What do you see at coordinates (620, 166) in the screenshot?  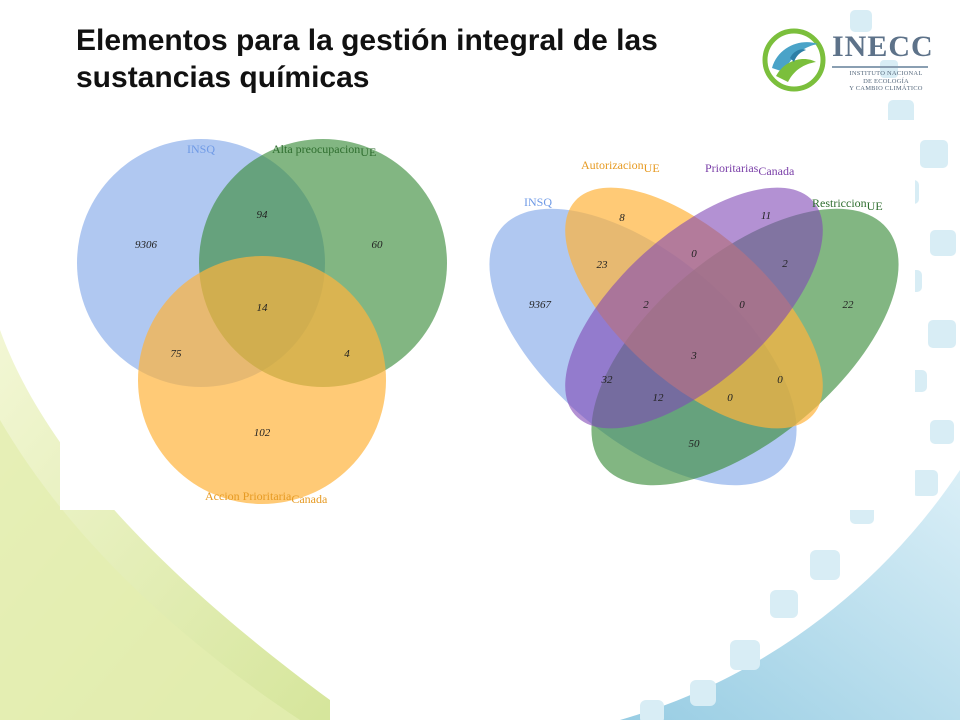 I see `venn4-label-autorizacion: AutorizacionUE` at bounding box center [620, 166].